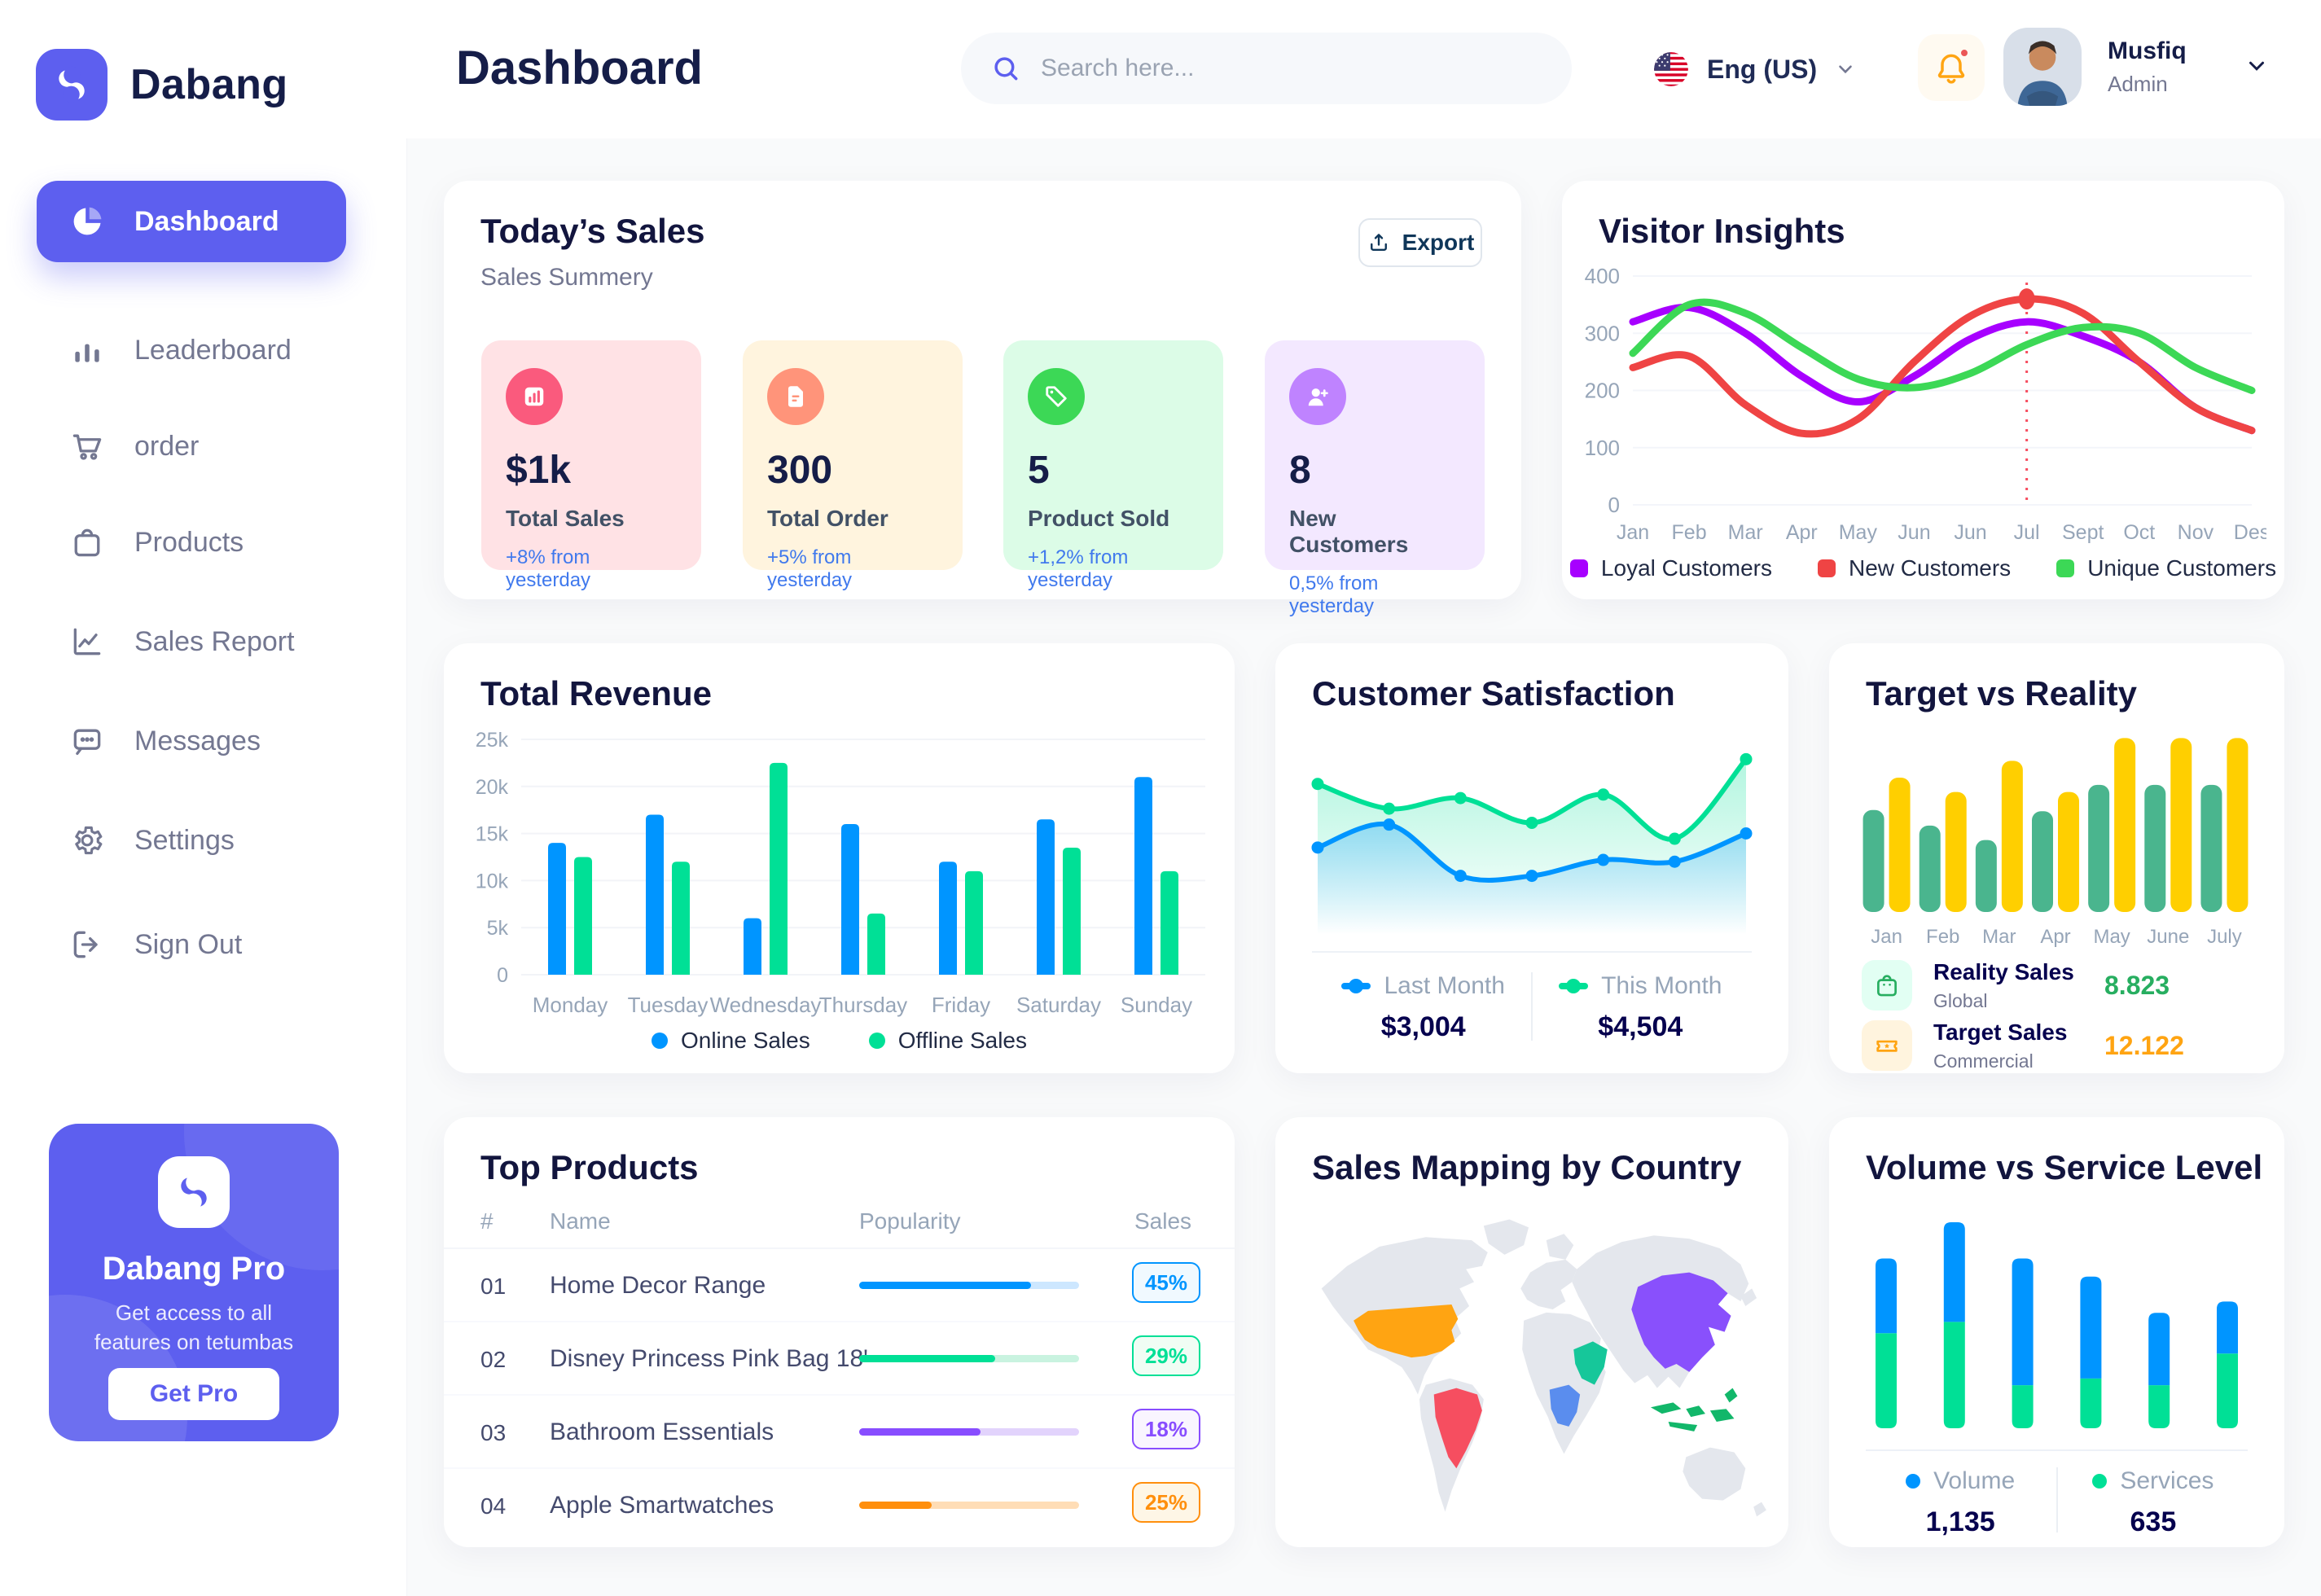  I want to click on user-menu-chevron-icon, so click(2256, 66).